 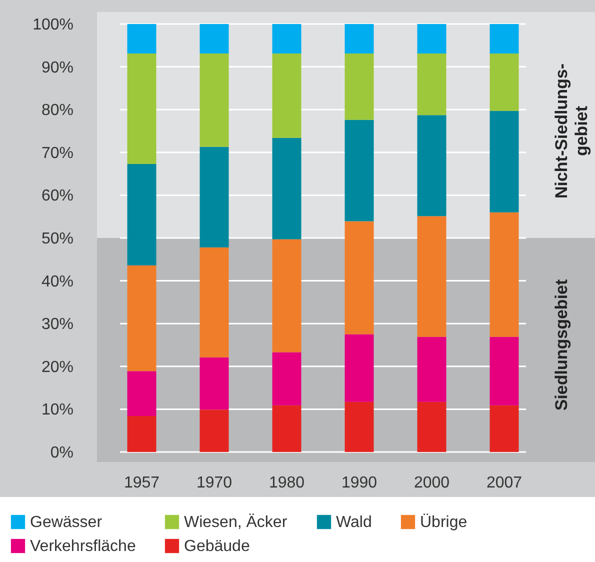 I want to click on y-tick-label: 100%, so click(x=53, y=25).